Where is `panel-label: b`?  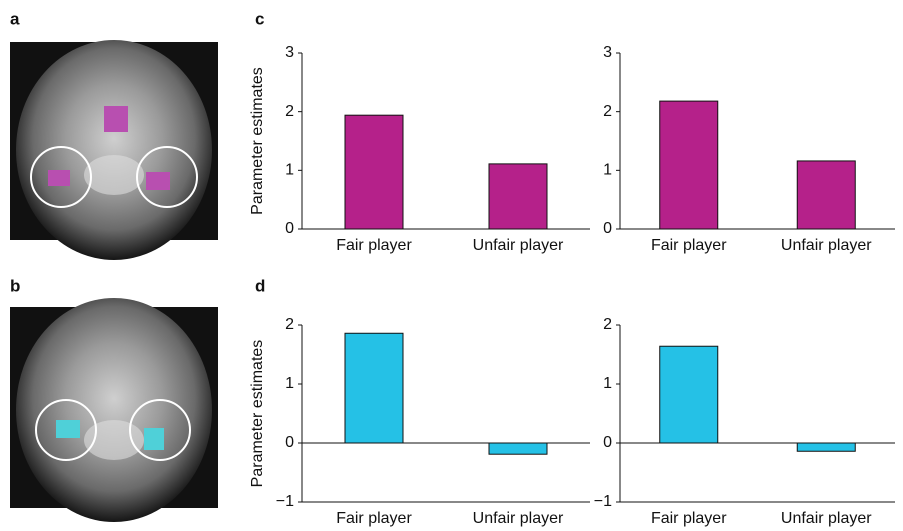 panel-label: b is located at coordinates (15, 285).